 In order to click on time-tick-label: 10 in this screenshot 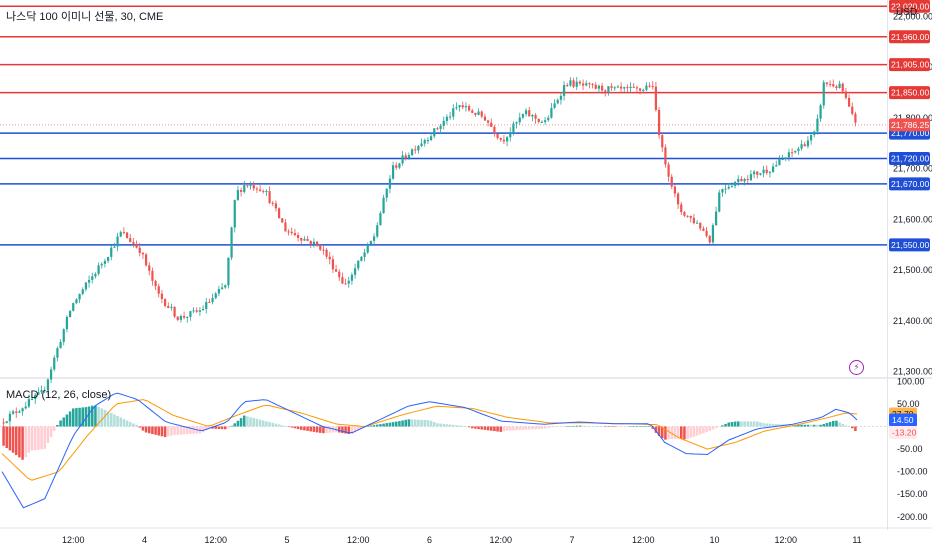, I will do `click(714, 540)`.